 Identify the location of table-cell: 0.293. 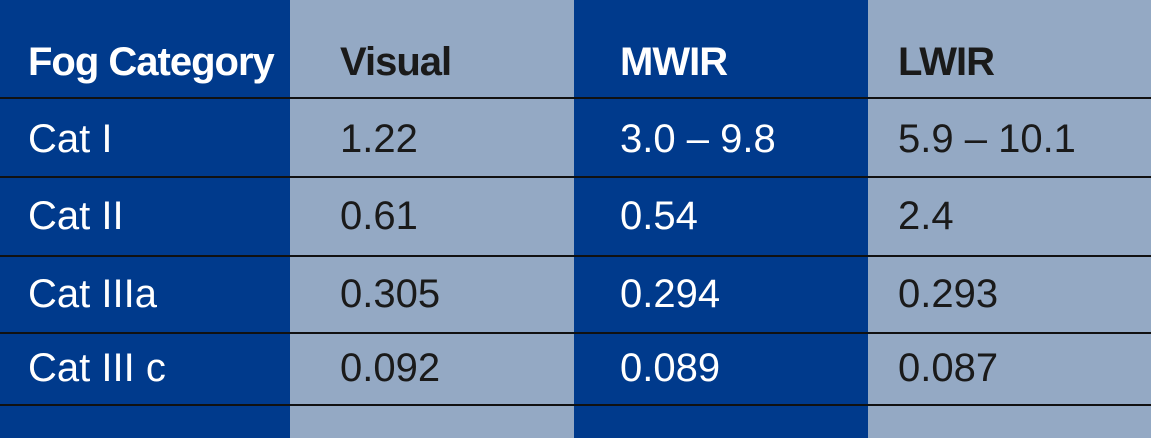
(948, 294).